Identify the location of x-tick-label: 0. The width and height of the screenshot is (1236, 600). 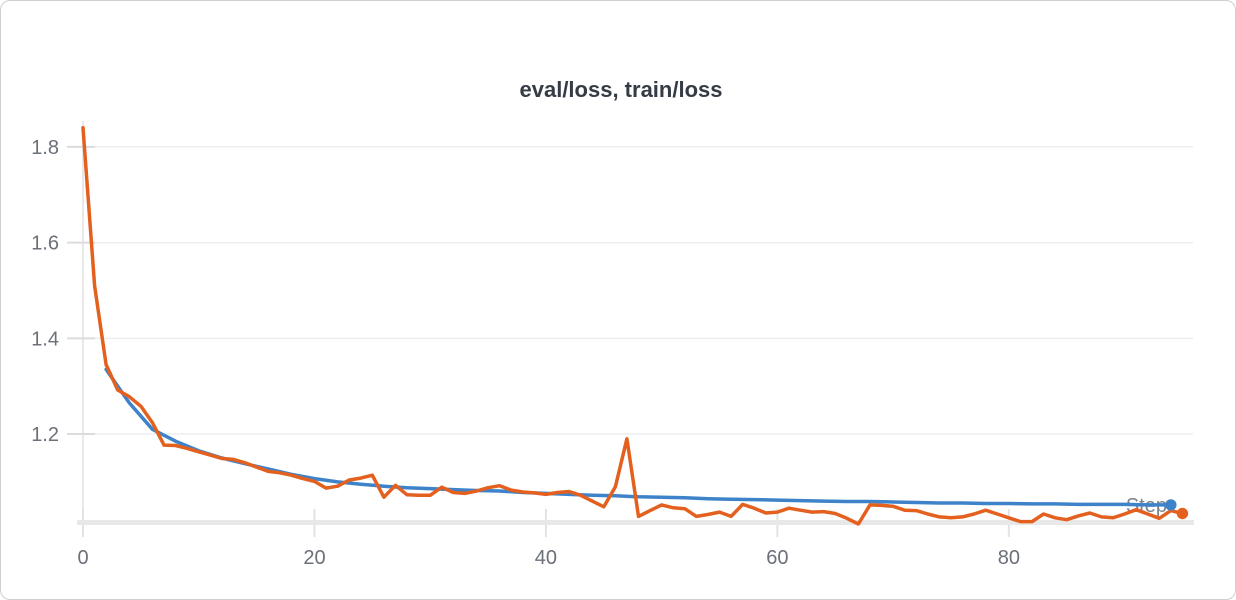
(82, 558).